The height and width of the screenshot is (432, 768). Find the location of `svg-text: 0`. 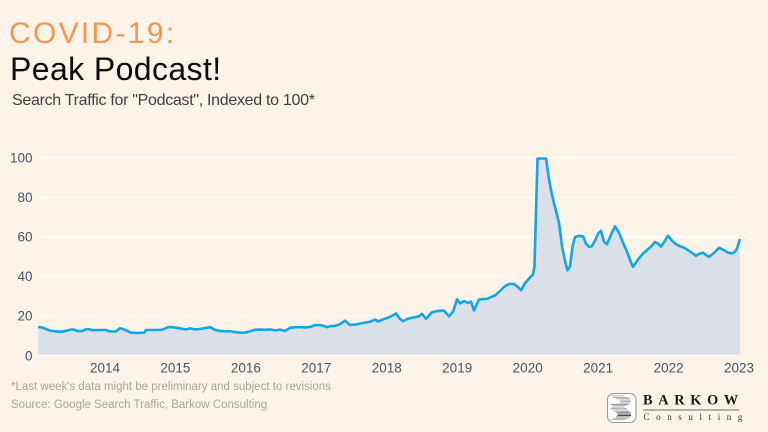

svg-text: 0 is located at coordinates (29, 355).